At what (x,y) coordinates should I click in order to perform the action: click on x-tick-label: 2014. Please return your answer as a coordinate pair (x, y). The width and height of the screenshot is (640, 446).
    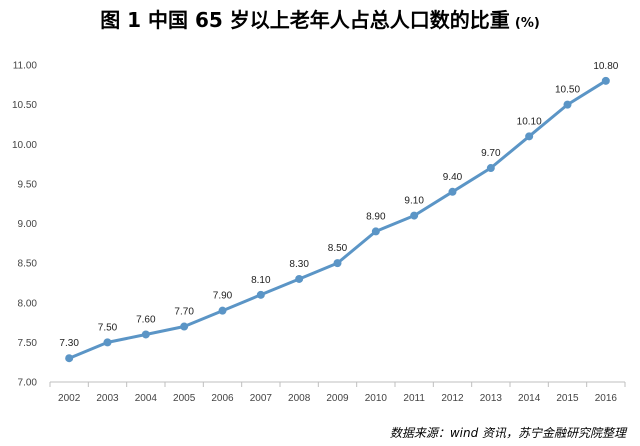
    Looking at the image, I should click on (529, 398).